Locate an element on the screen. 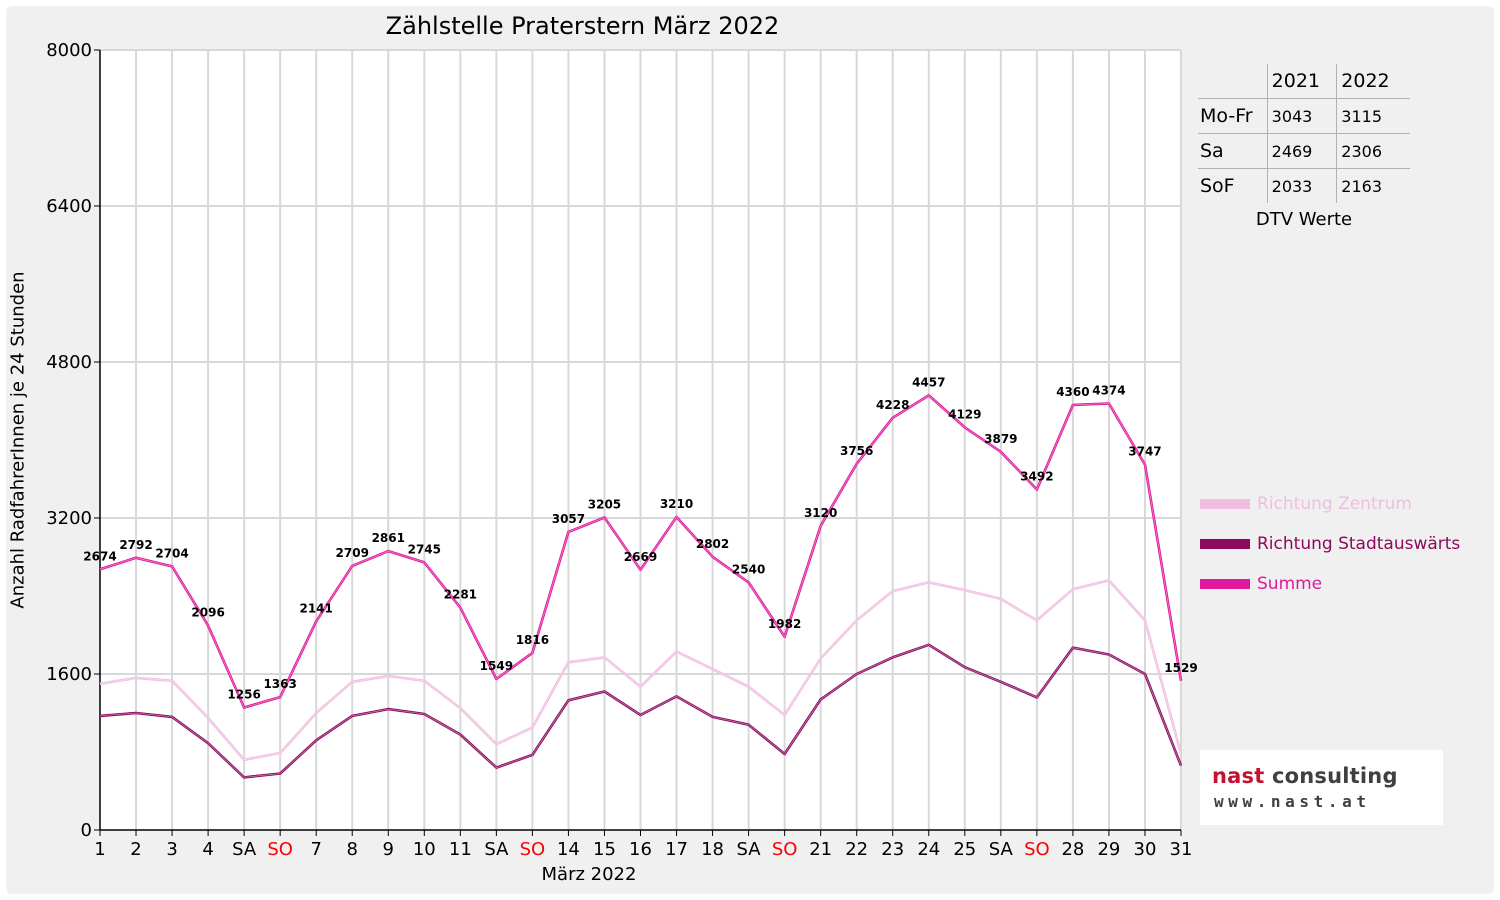  data-label: 2704 is located at coordinates (171, 553).